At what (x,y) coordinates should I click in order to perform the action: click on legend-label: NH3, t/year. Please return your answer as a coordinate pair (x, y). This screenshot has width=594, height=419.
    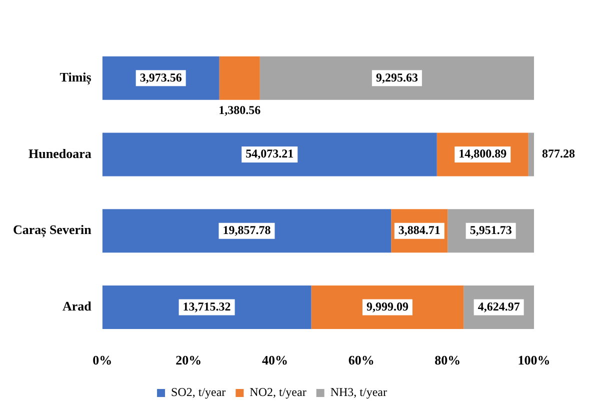
    Looking at the image, I should click on (358, 392).